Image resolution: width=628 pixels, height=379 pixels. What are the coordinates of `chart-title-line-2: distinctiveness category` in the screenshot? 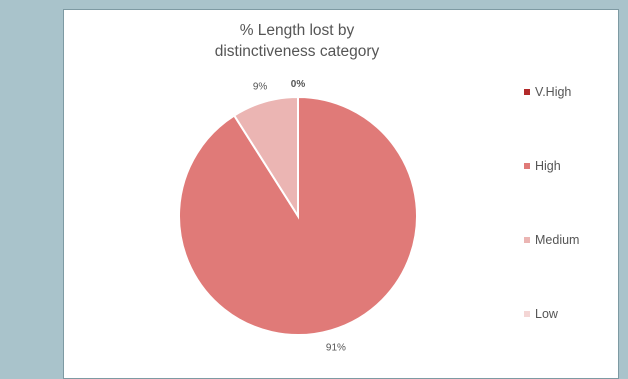 It's located at (297, 51).